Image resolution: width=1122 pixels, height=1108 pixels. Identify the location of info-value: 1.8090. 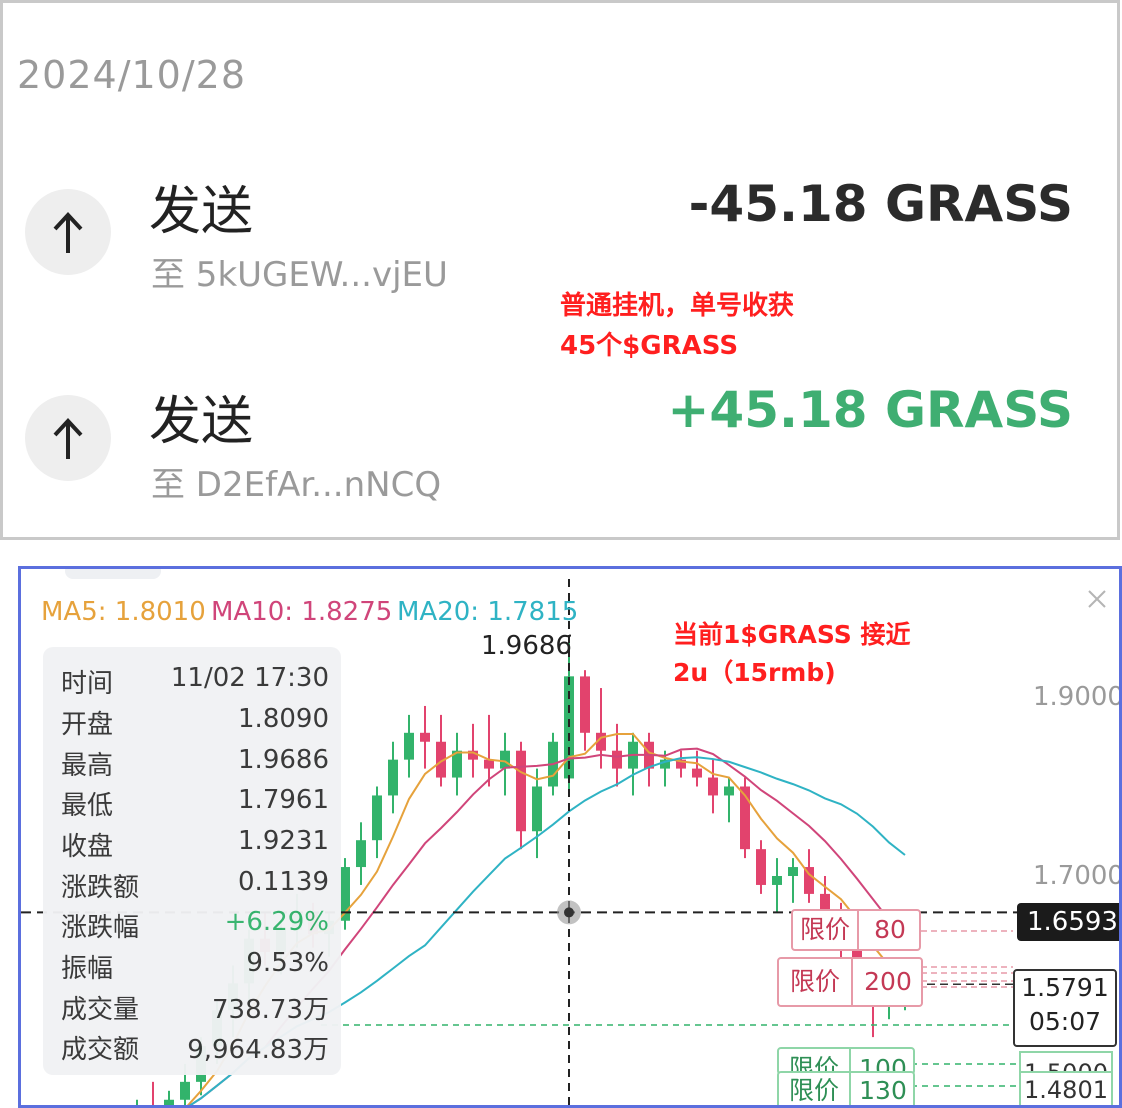
(283, 719).